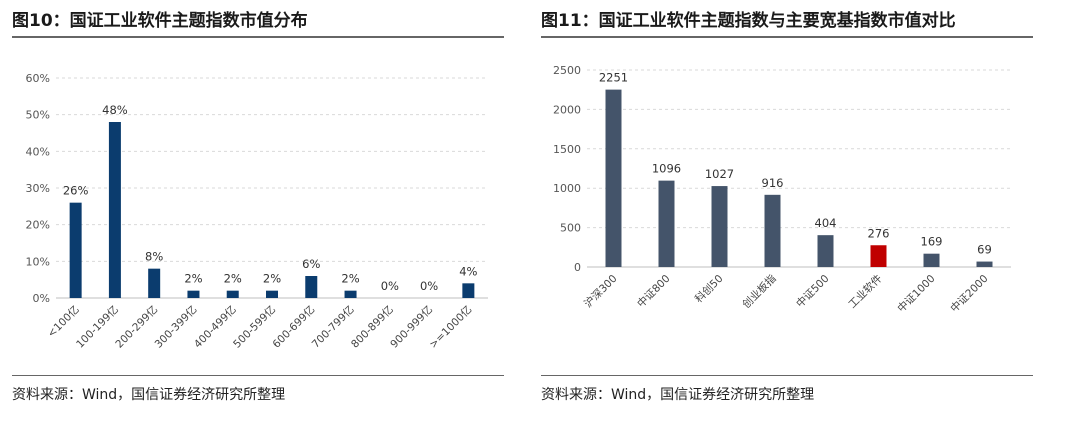 The width and height of the screenshot is (1080, 428). What do you see at coordinates (969, 293) in the screenshot?
I see `right-category-label: 中证2000` at bounding box center [969, 293].